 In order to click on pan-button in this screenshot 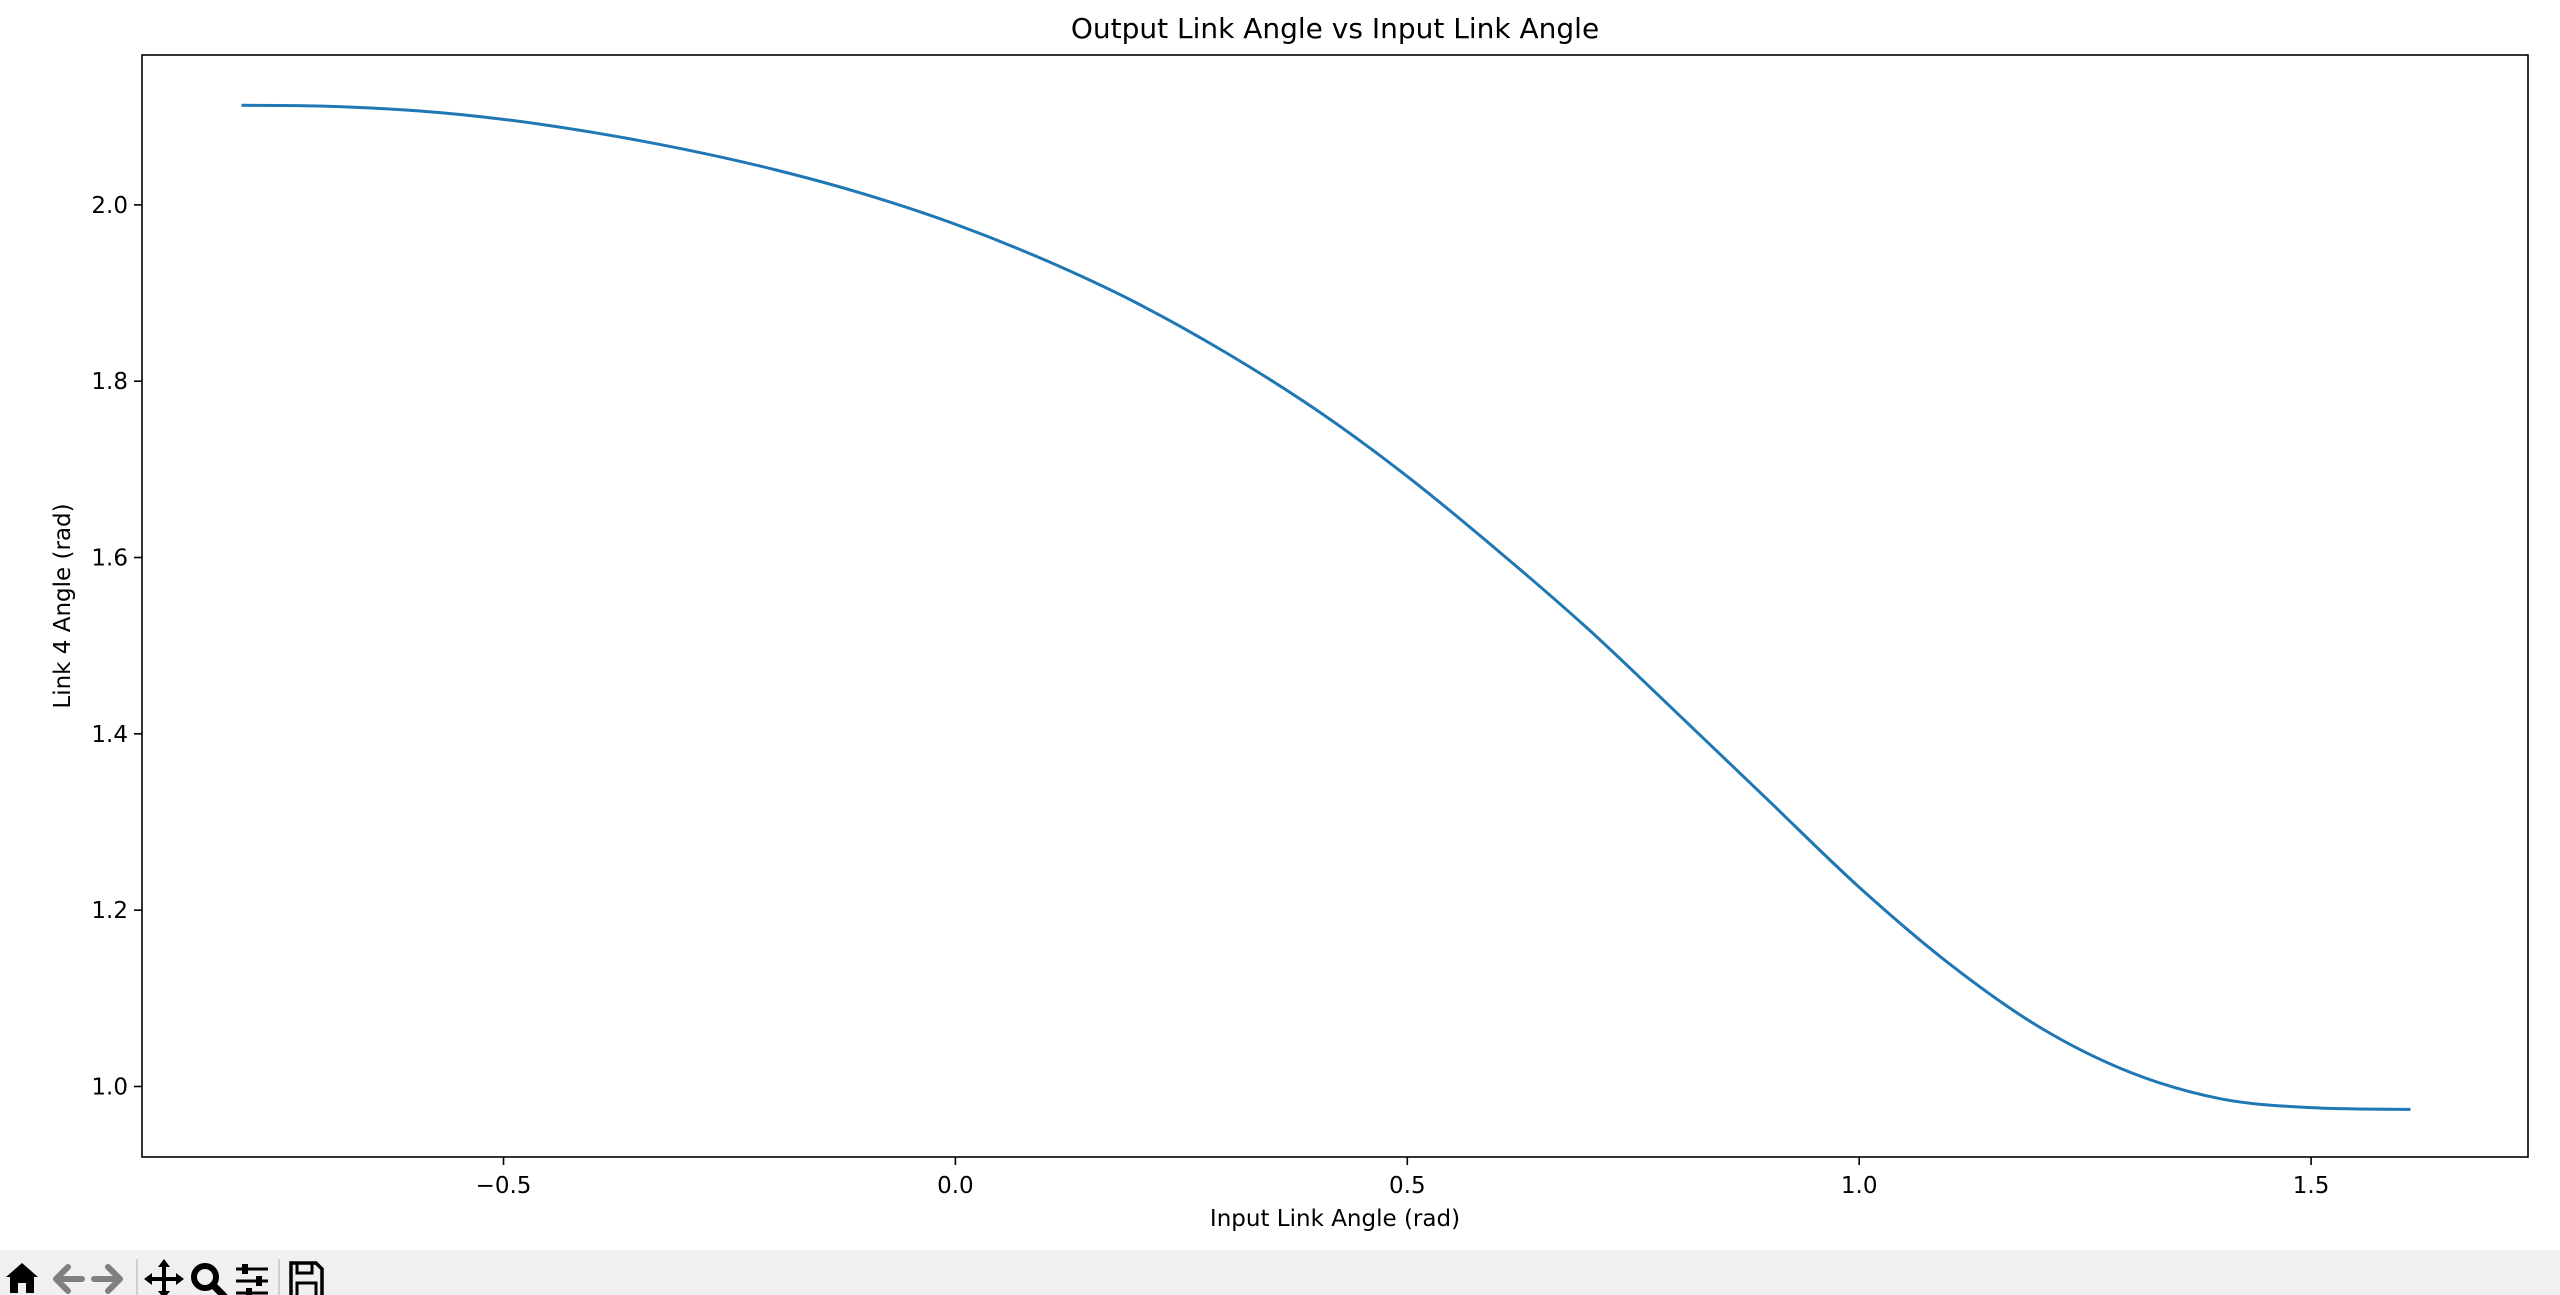, I will do `click(164, 1272)`.